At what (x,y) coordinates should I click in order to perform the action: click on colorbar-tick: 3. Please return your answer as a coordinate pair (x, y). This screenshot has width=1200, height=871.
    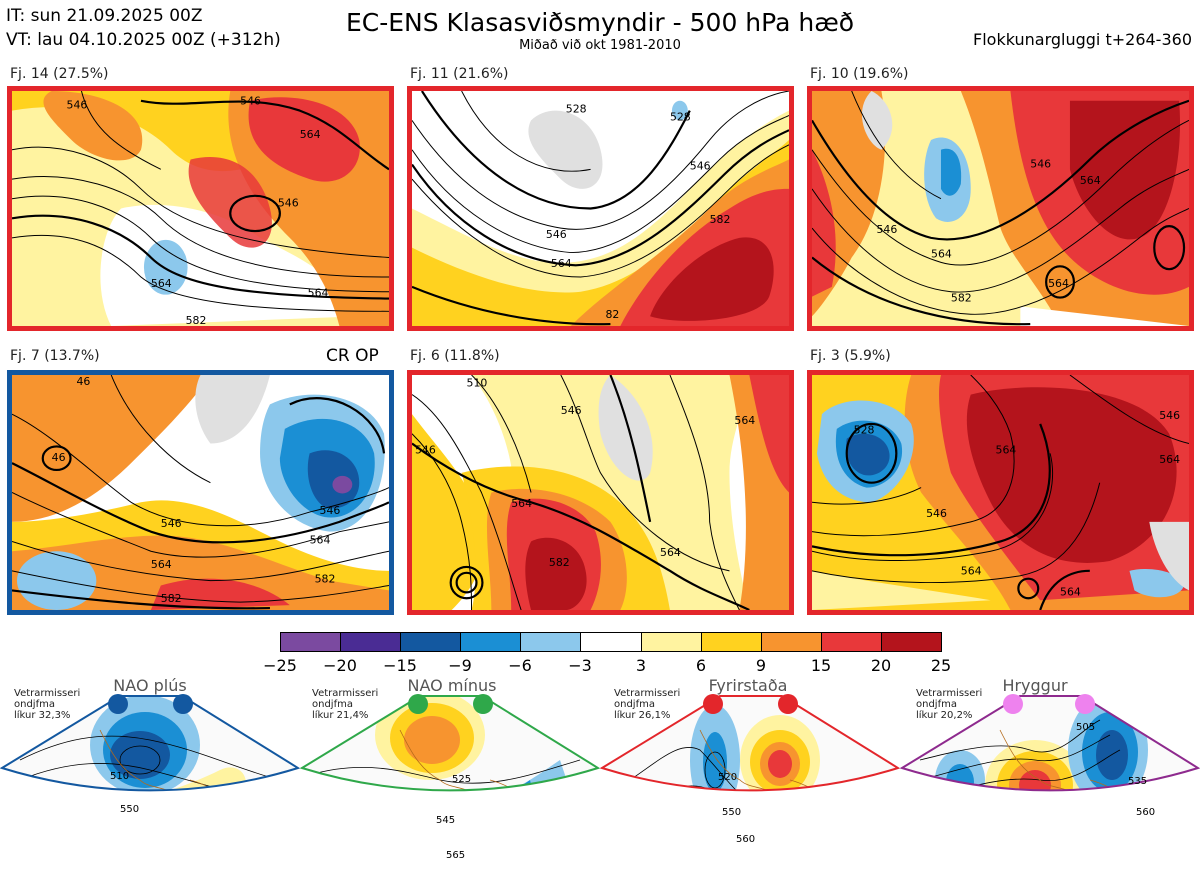
    Looking at the image, I should click on (641, 665).